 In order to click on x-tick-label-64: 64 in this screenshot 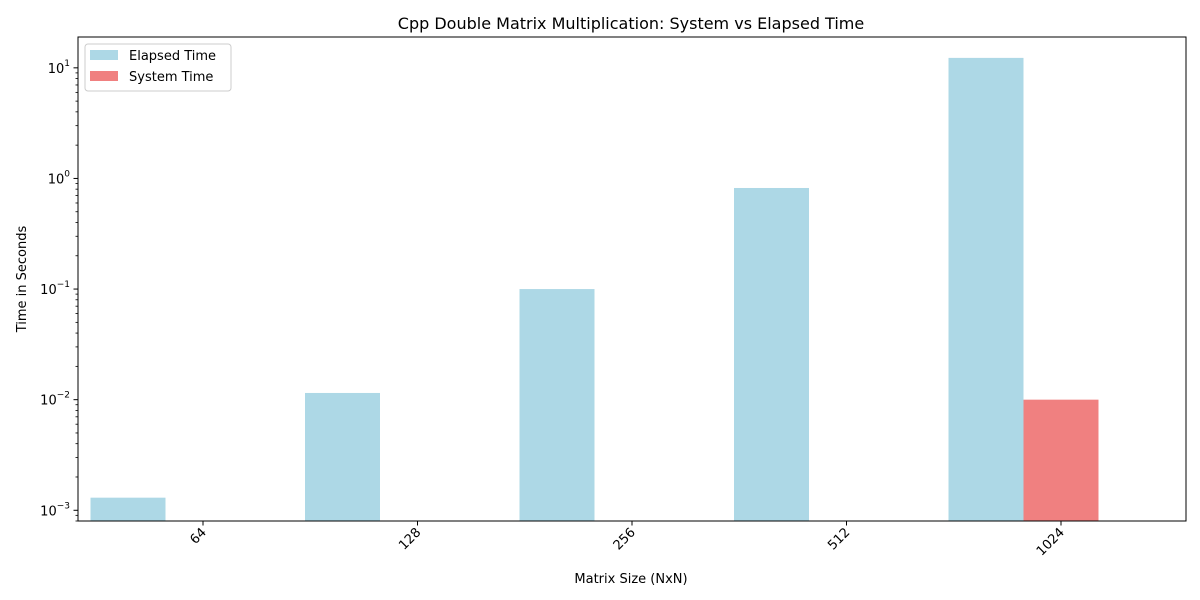, I will do `click(199, 536)`.